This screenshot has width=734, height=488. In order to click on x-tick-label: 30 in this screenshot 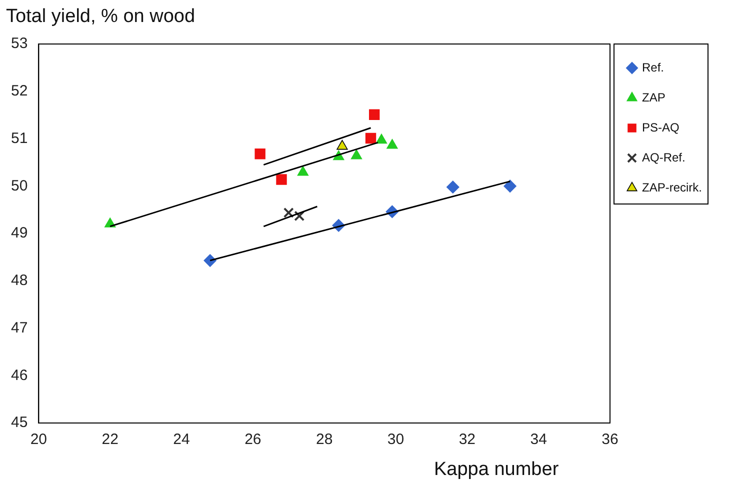, I will do `click(395, 439)`.